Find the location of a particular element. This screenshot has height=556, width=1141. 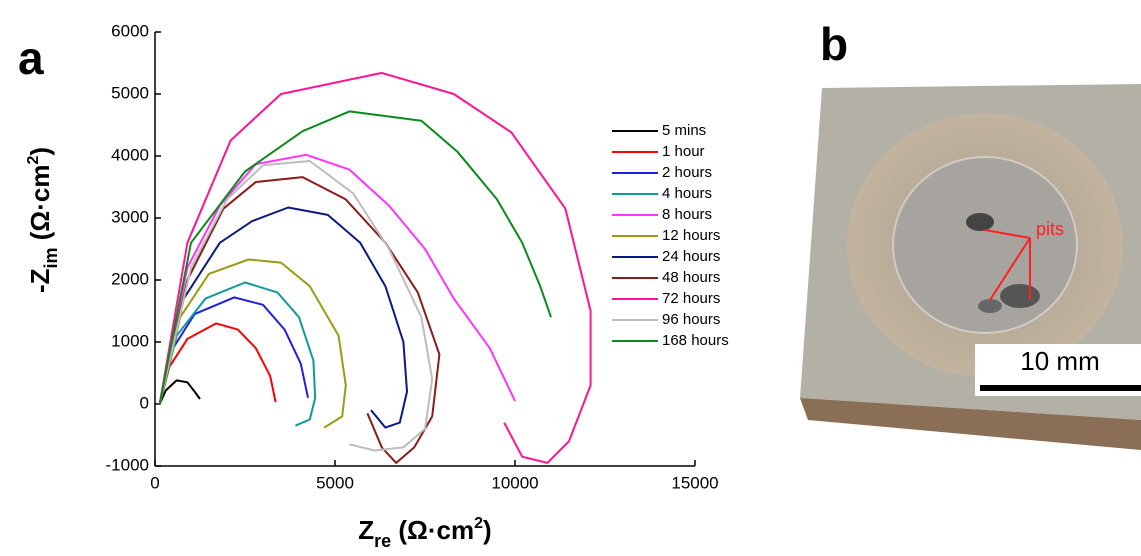

panel-label: b is located at coordinates (834, 44).